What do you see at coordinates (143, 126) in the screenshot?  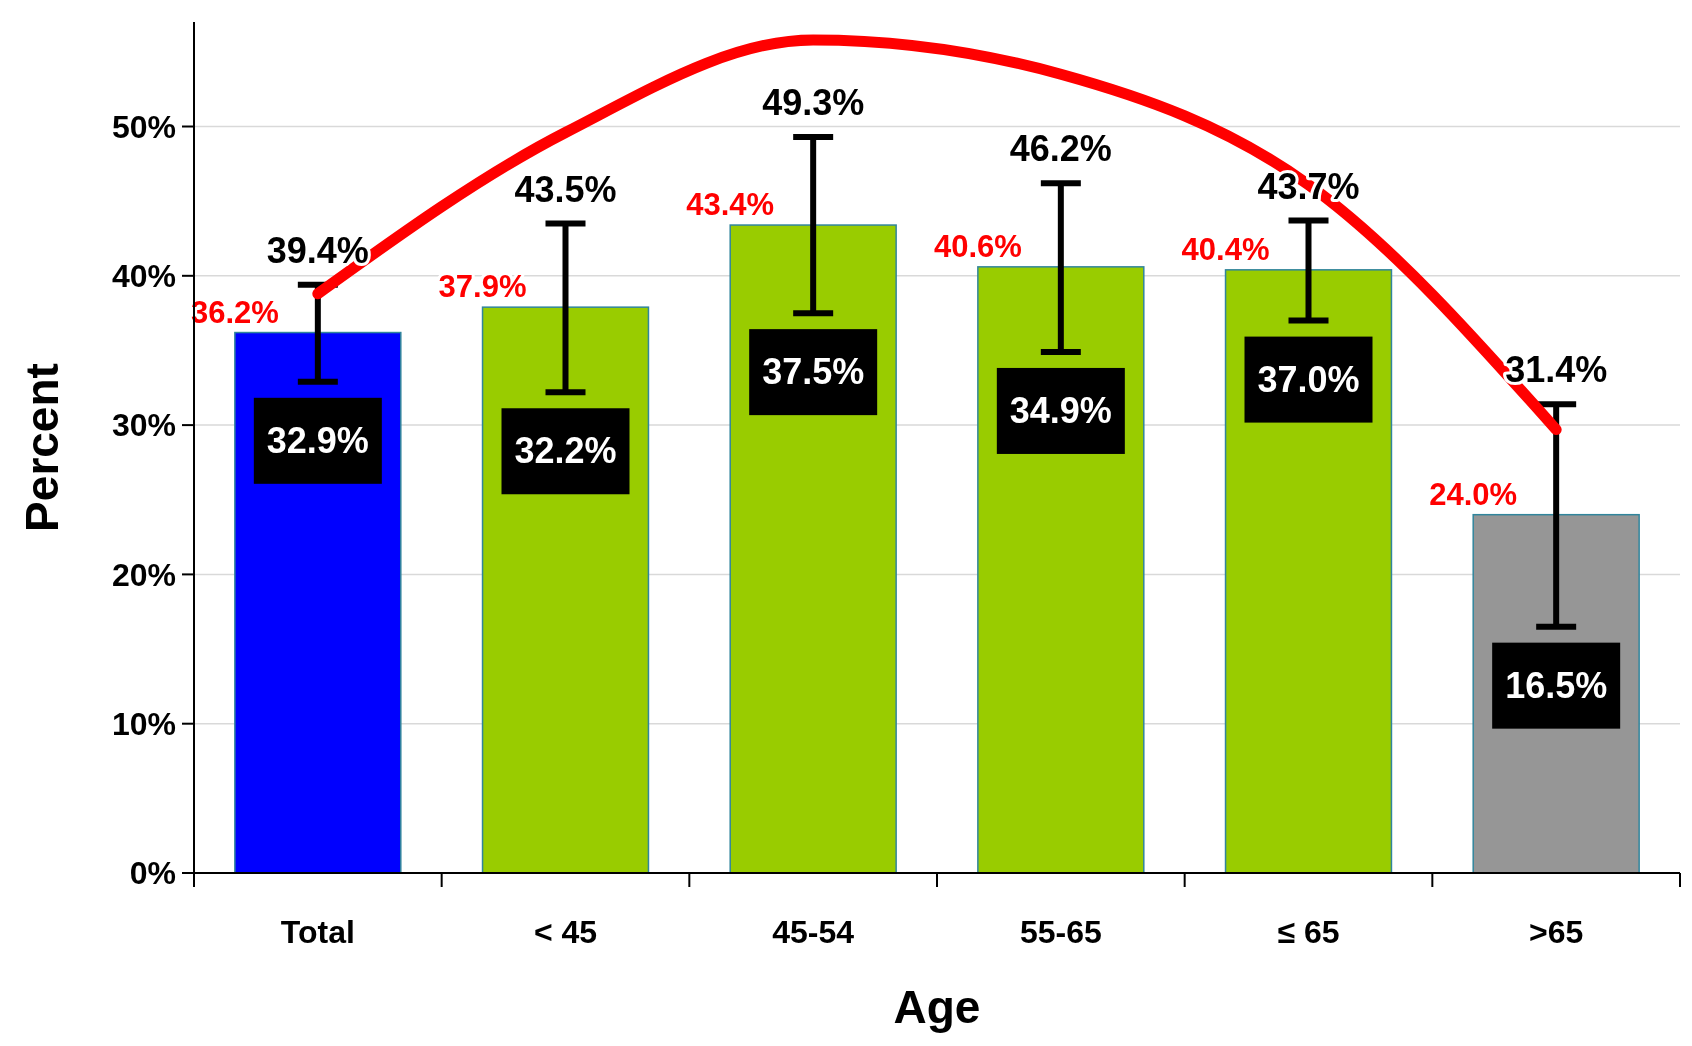 I see `y-tick-label: 50%` at bounding box center [143, 126].